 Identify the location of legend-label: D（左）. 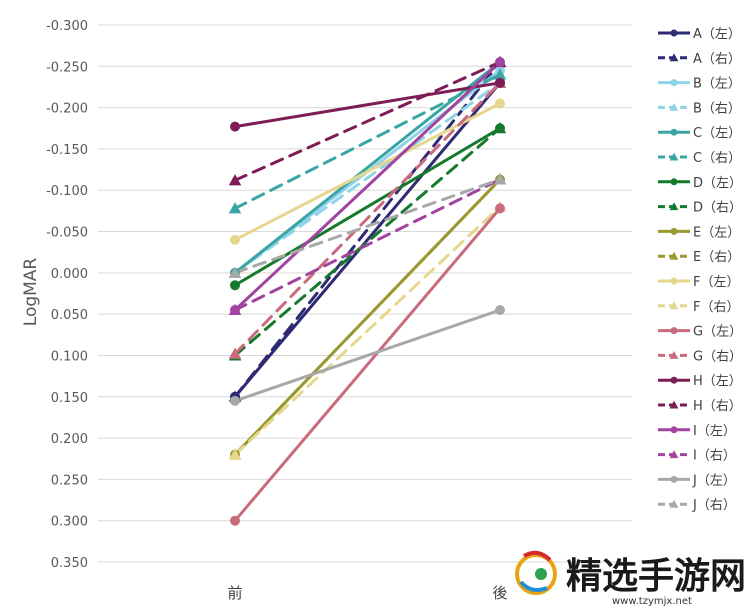
(717, 183).